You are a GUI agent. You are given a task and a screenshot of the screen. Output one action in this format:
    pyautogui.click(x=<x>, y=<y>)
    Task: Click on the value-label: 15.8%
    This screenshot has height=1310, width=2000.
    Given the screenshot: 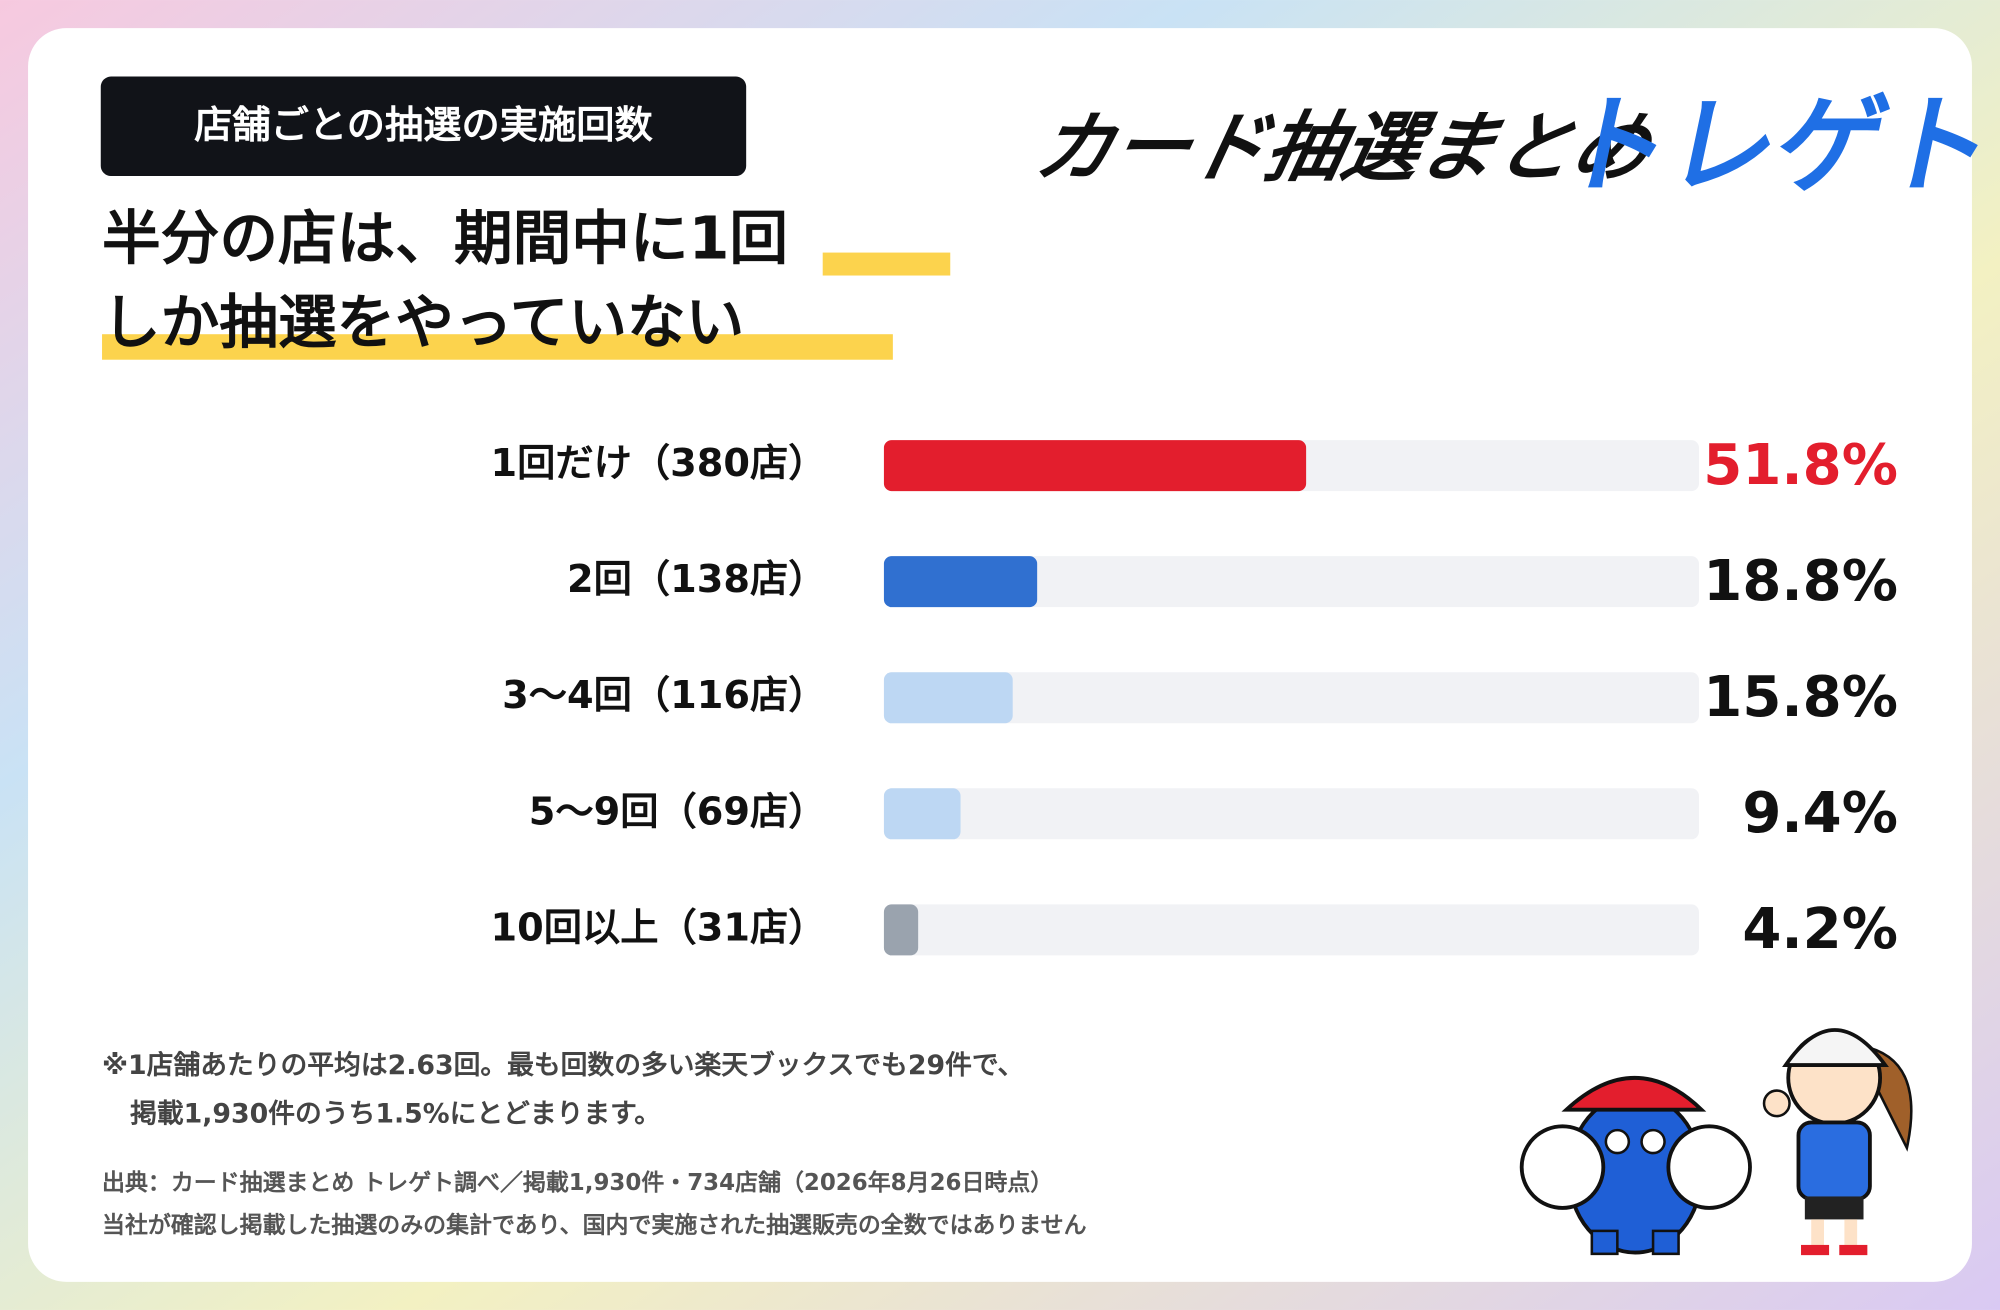 What is the action you would take?
    pyautogui.click(x=1800, y=697)
    